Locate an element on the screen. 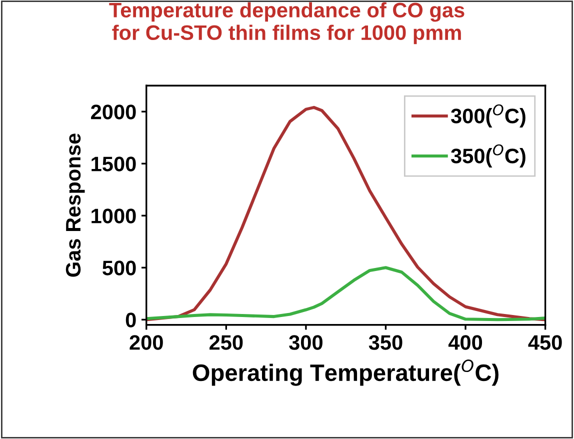 This screenshot has width=574, height=439. y-tick-label: 1500 is located at coordinates (114, 164).